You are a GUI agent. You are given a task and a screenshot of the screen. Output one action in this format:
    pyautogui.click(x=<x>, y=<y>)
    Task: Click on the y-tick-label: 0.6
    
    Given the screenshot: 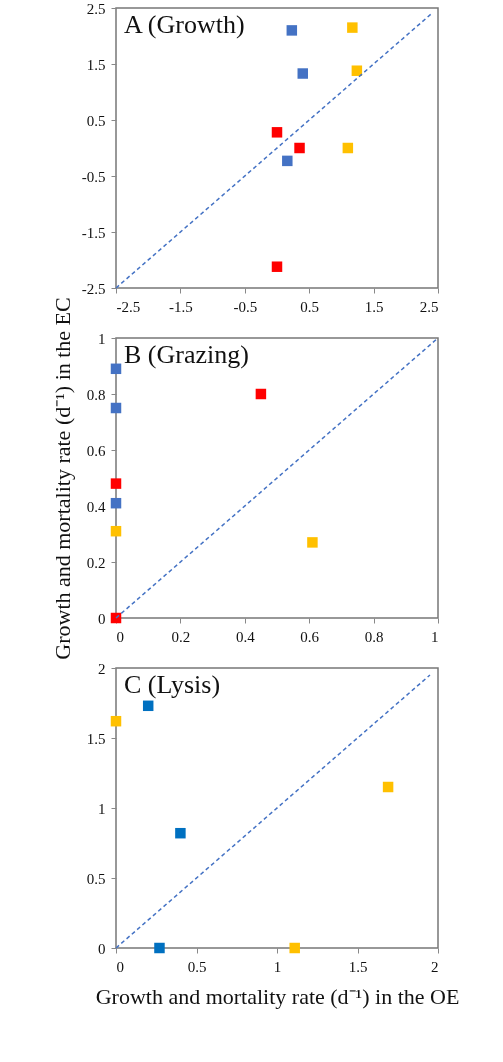 What is the action you would take?
    pyautogui.click(x=96, y=450)
    